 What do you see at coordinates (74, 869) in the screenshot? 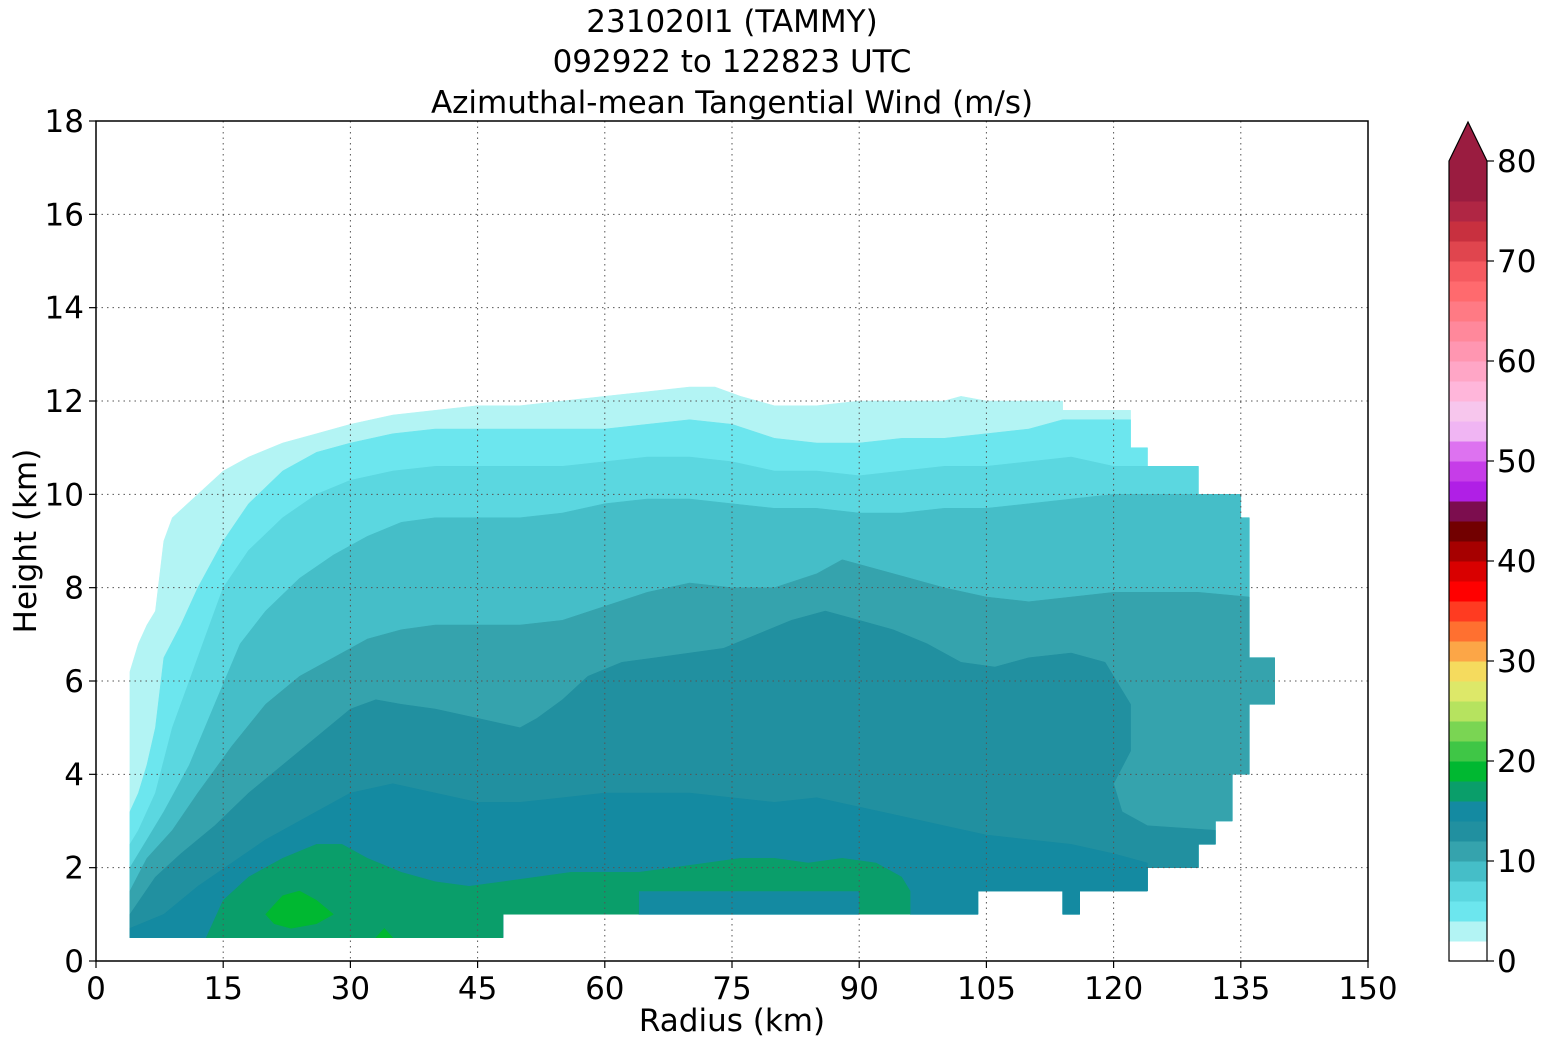
I see `y-tick-label-2: 2` at bounding box center [74, 869].